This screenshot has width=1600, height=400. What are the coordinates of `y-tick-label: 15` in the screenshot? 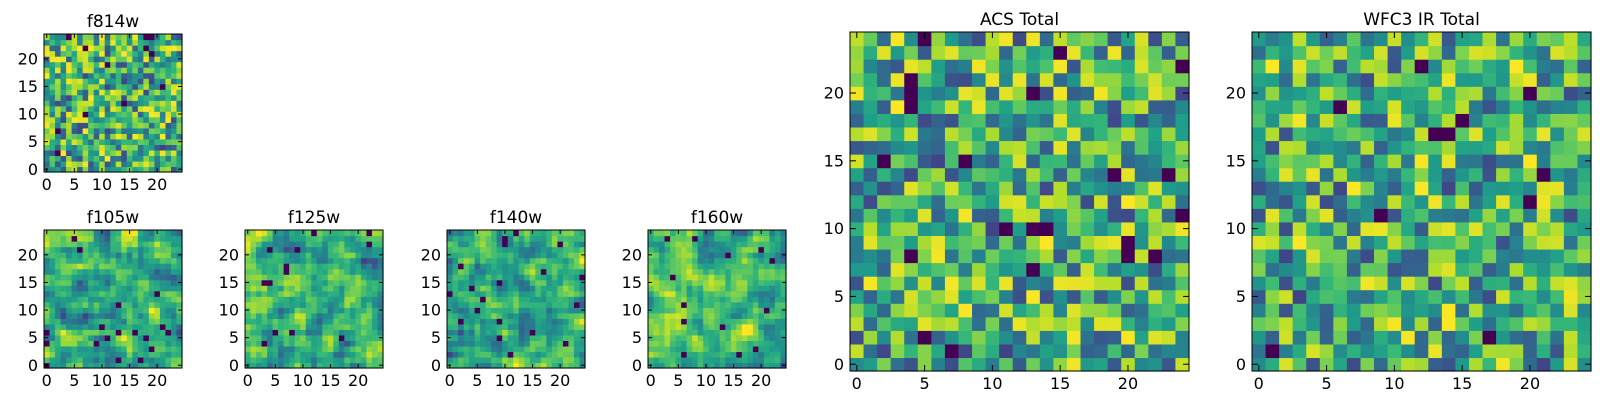 It's located at (1236, 160).